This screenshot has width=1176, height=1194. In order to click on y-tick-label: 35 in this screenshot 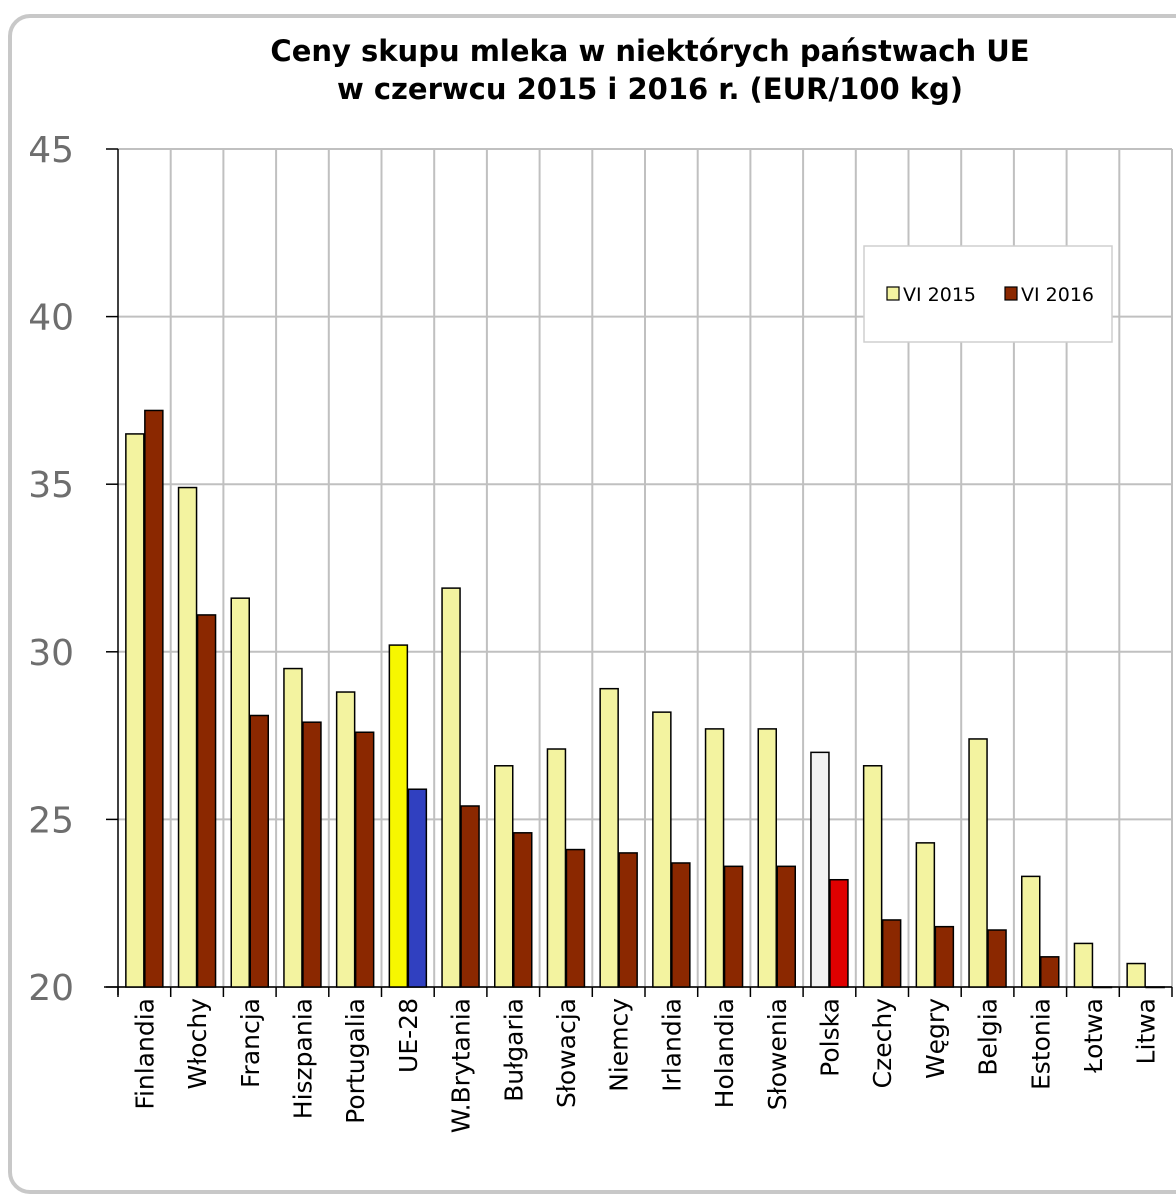, I will do `click(51, 485)`.